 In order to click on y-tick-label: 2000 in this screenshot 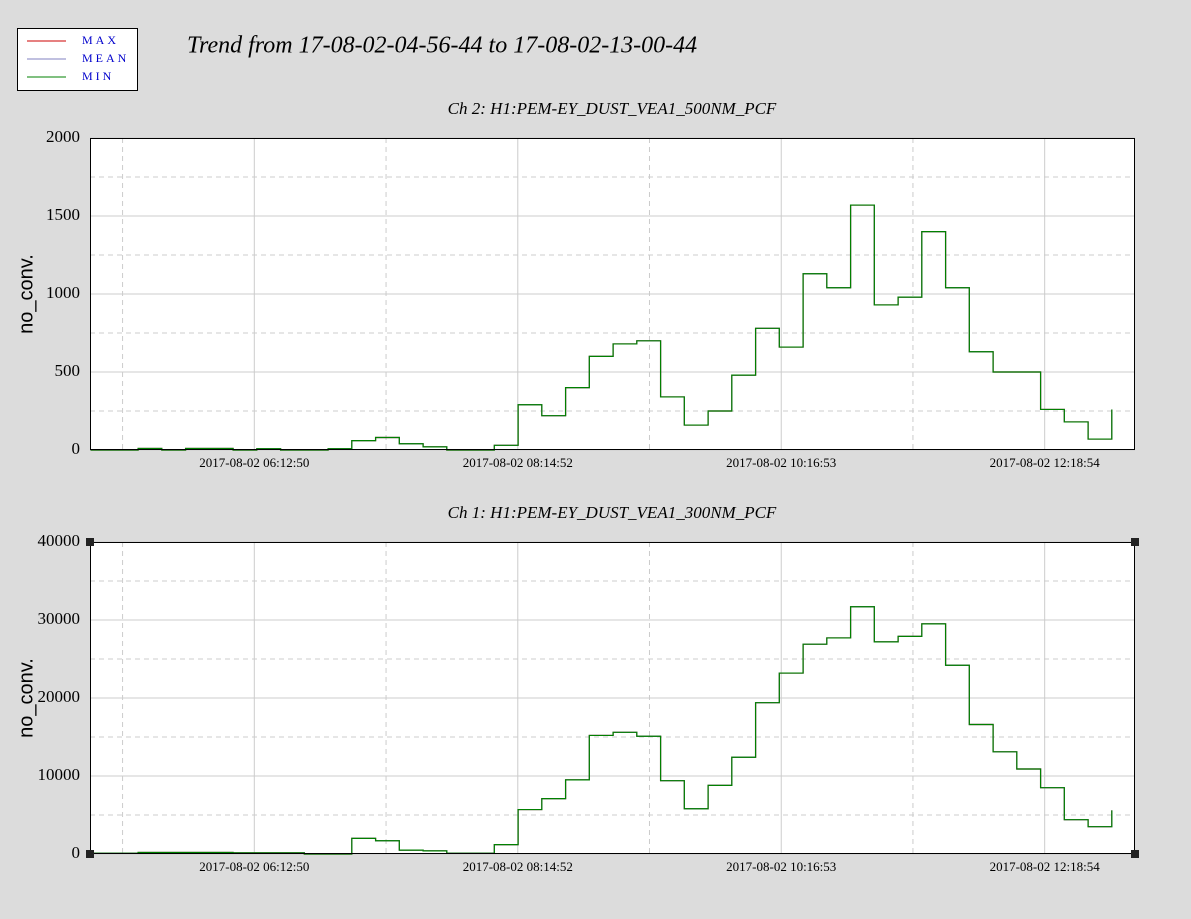, I will do `click(63, 136)`.